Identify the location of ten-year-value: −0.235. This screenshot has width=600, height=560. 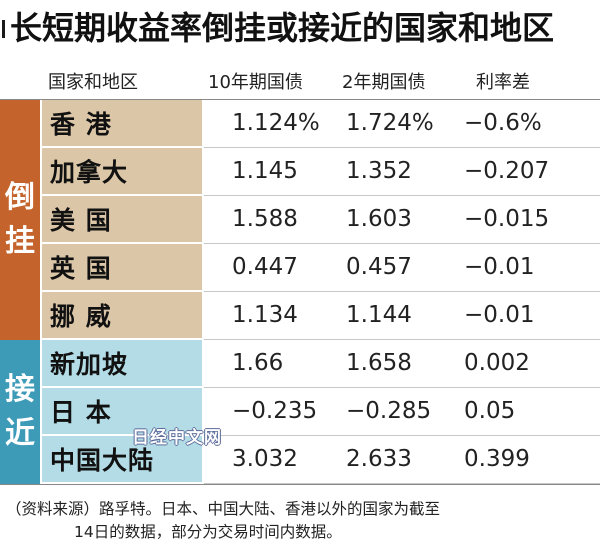
(275, 411).